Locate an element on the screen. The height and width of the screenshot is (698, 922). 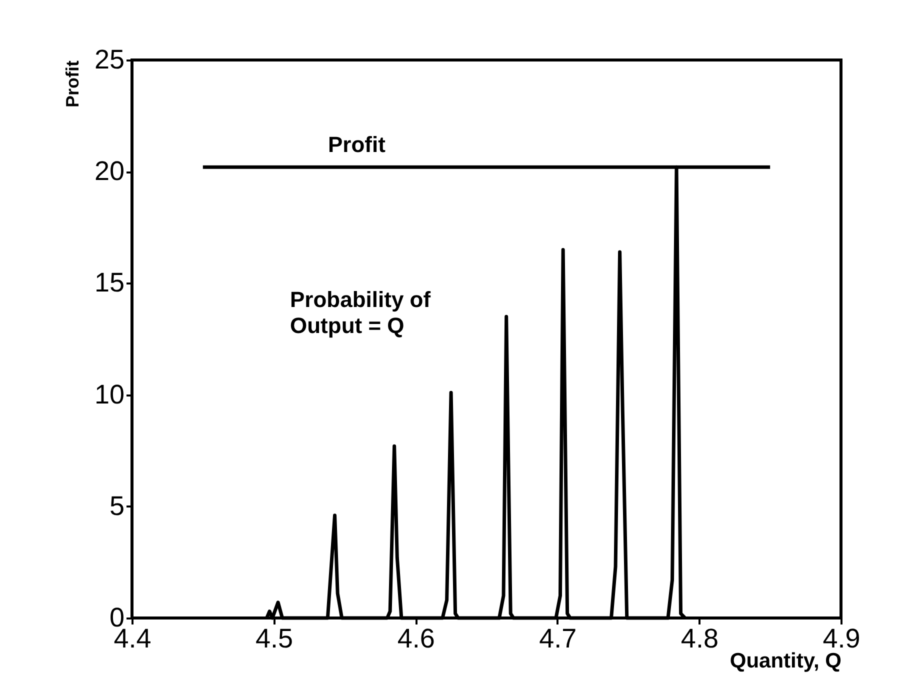
y-tick-label: 5 is located at coordinates (116, 505).